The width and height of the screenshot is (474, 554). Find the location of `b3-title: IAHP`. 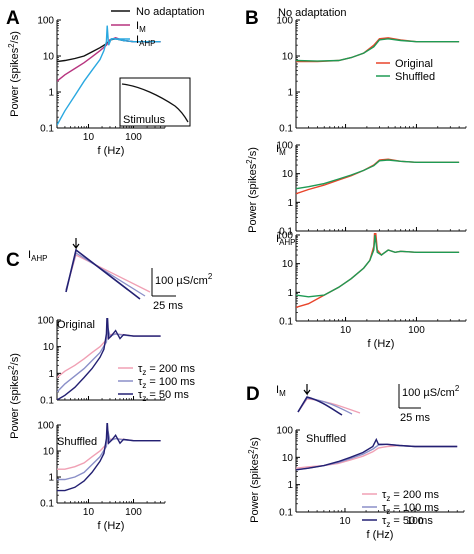

b3-title: IAHP is located at coordinates (286, 240).